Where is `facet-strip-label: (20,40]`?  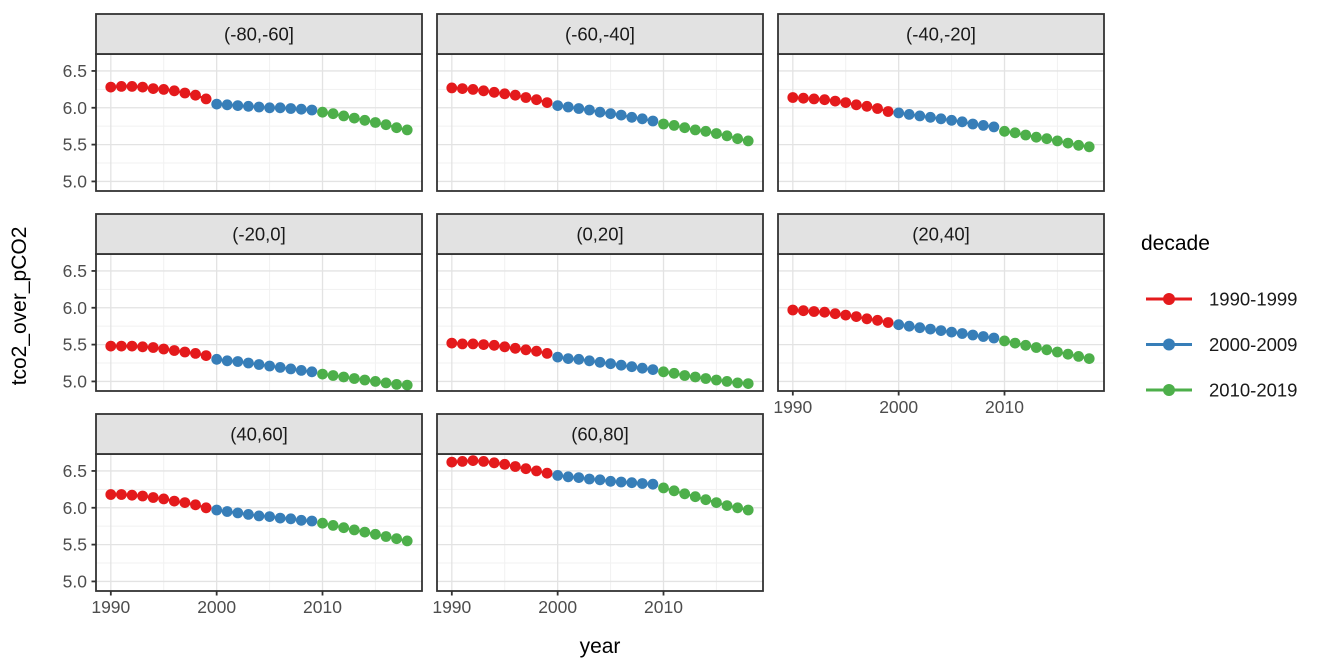 facet-strip-label: (20,40] is located at coordinates (941, 234).